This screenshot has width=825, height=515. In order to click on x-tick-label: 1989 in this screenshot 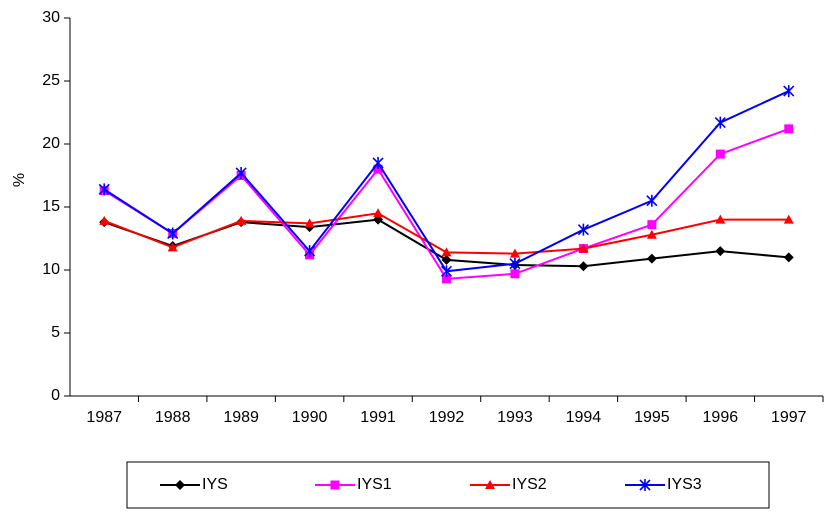, I will do `click(241, 417)`.